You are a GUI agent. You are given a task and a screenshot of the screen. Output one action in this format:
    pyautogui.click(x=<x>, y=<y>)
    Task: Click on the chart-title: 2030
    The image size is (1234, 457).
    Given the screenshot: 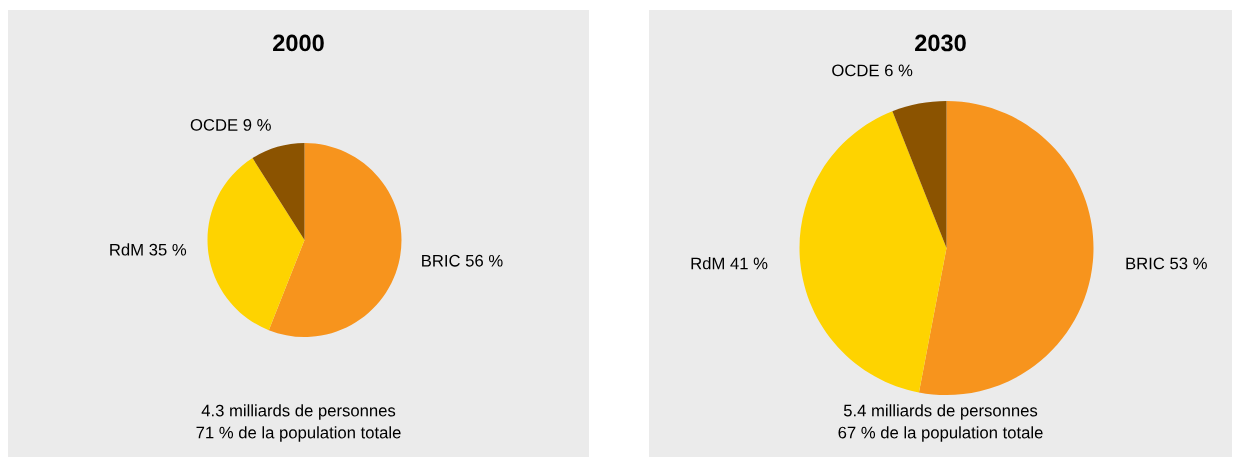 What is the action you would take?
    pyautogui.click(x=940, y=43)
    